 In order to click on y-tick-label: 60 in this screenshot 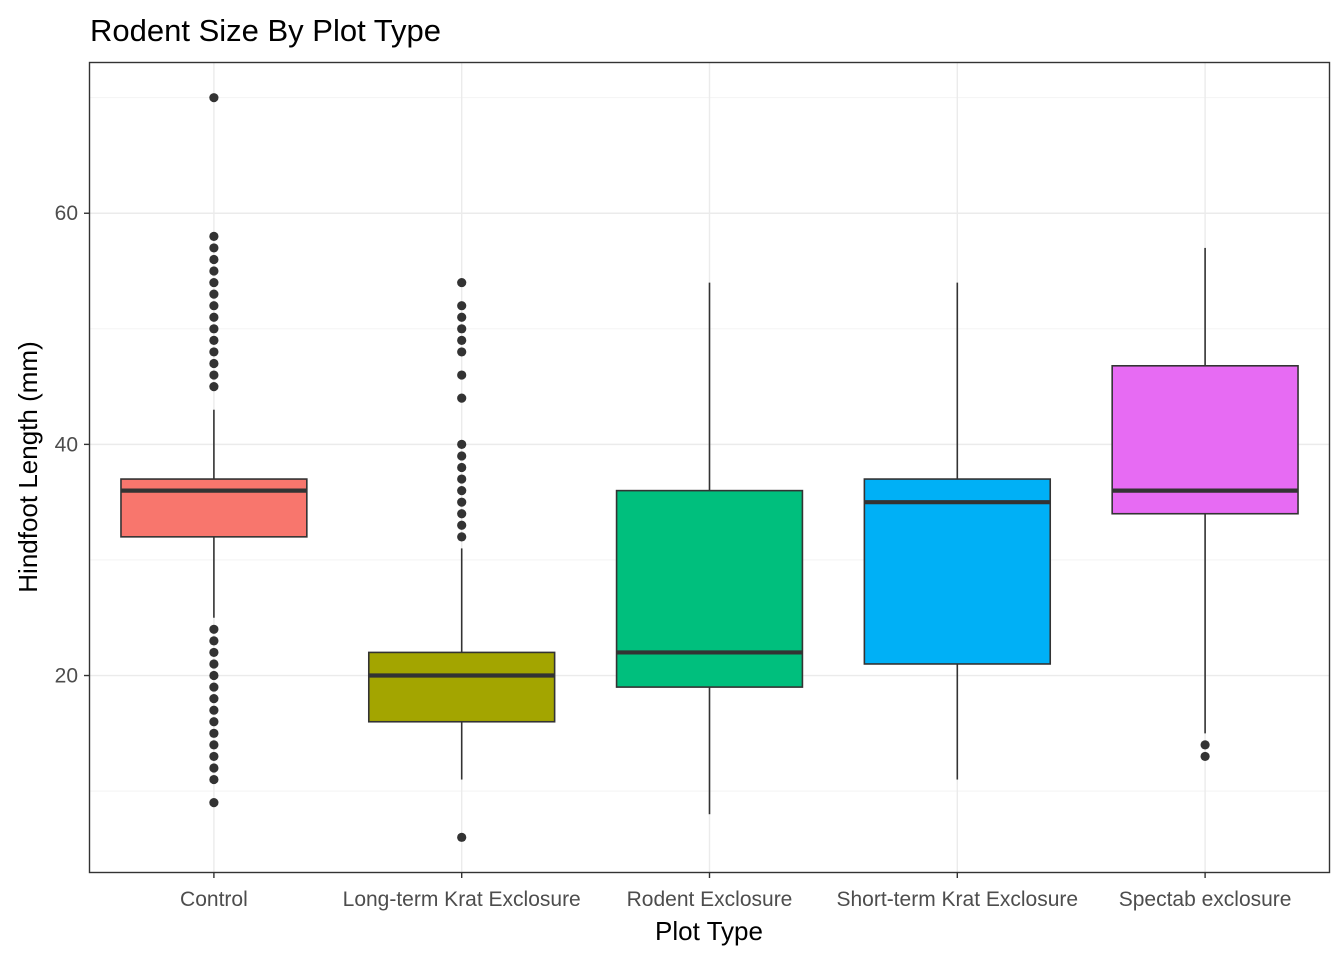, I will do `click(66, 213)`.